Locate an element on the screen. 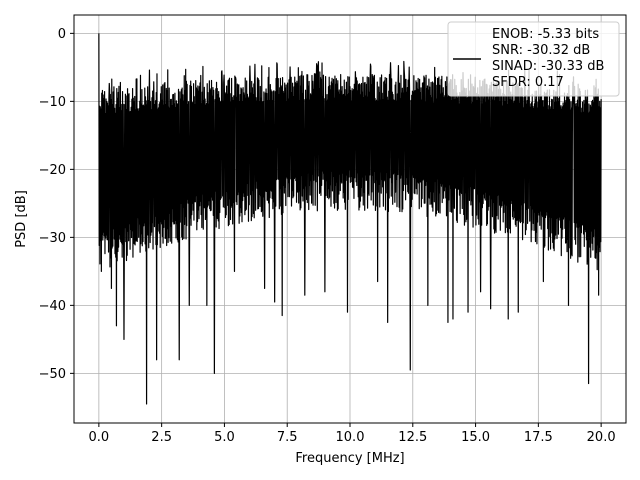  legend-box is located at coordinates (533, 59).